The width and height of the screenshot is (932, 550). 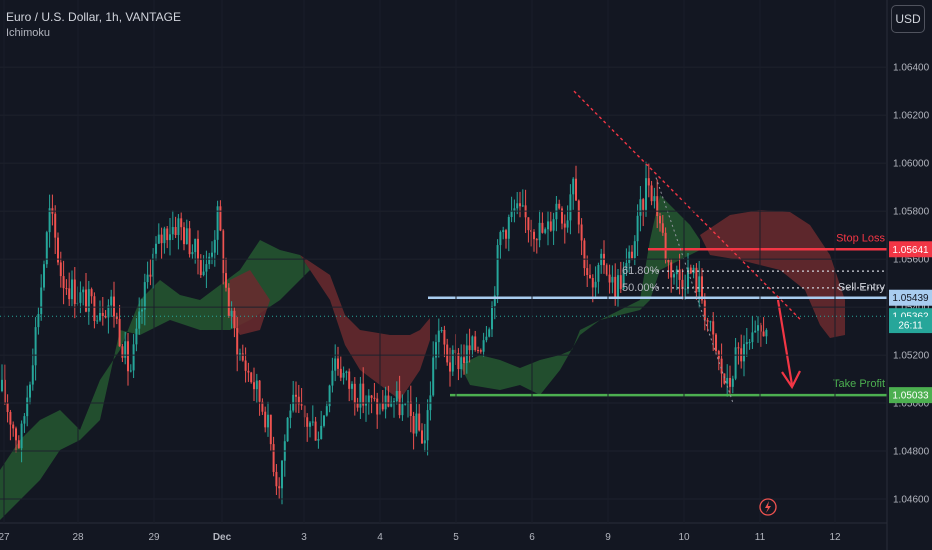 What do you see at coordinates (768, 507) in the screenshot?
I see `lightning-icon` at bounding box center [768, 507].